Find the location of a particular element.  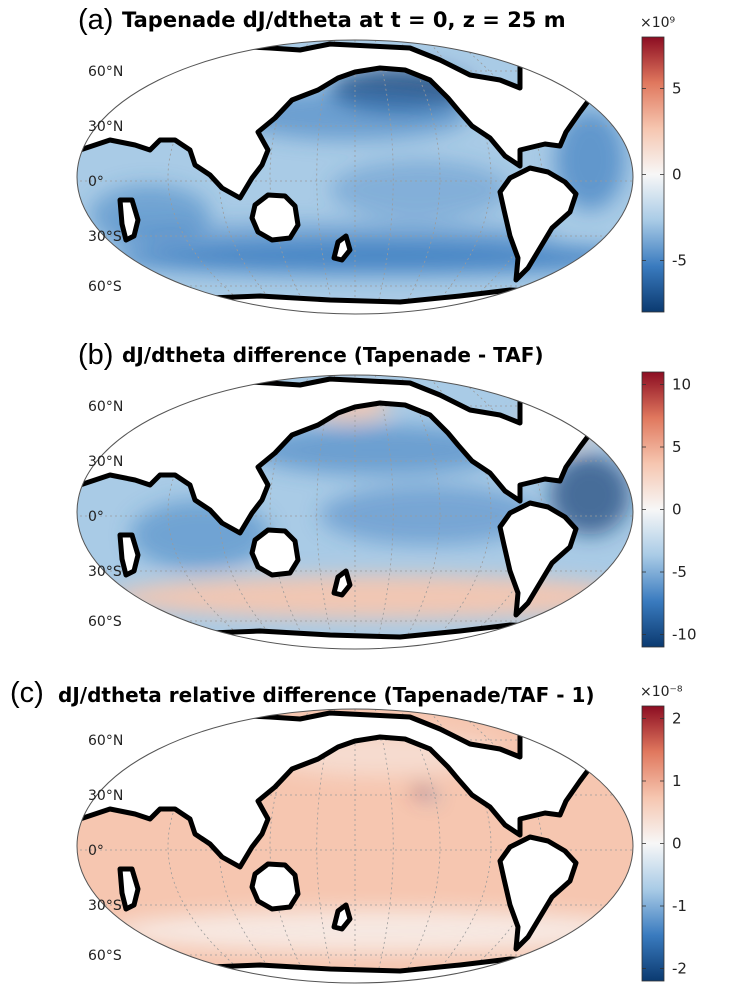

colorbar-exponent: ×10⁹ is located at coordinates (658, 23).